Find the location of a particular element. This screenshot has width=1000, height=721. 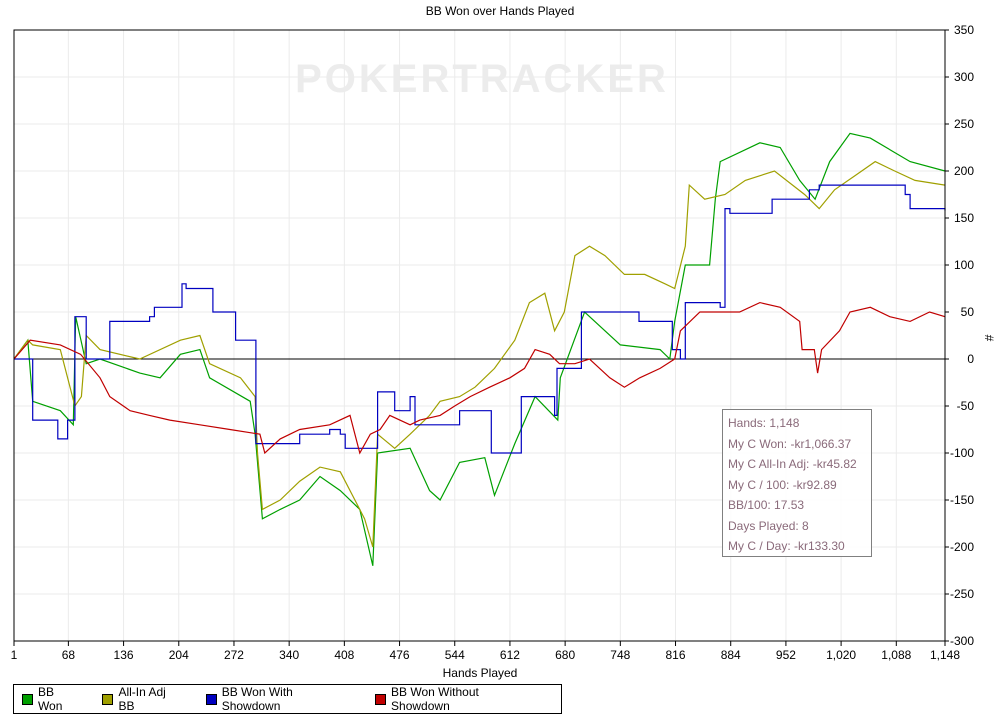

legend-item-bb-won: BB Won is located at coordinates (51, 699).